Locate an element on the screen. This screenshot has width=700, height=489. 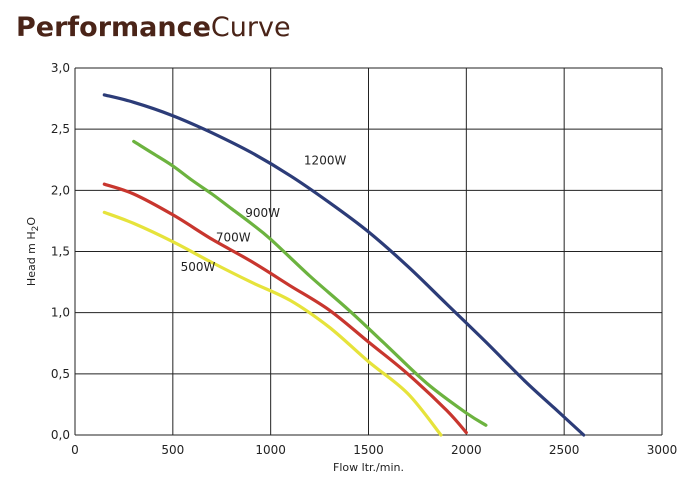
x-tick-label: 3000 is located at coordinates (662, 450).